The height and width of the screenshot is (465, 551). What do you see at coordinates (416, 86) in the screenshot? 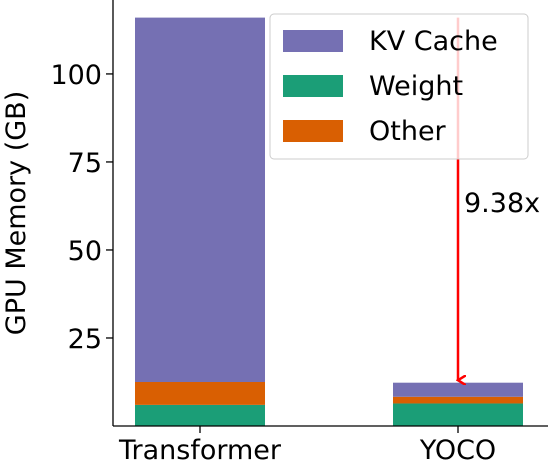
I see `legend-label-weight: Weight` at bounding box center [416, 86].